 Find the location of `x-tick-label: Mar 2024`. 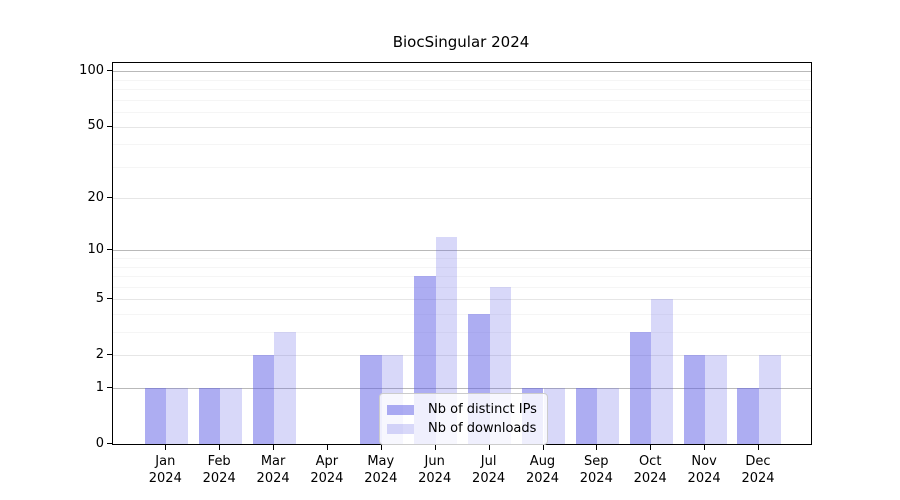

x-tick-label: Mar 2024 is located at coordinates (273, 470).